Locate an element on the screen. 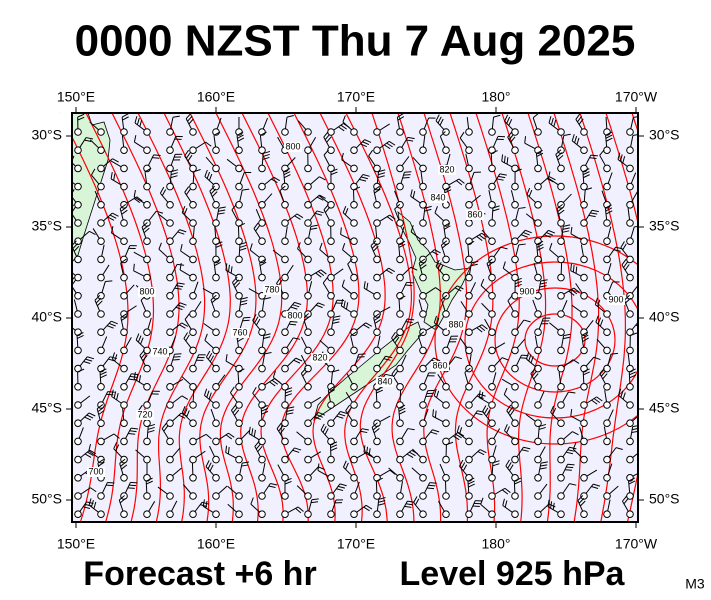 This screenshot has width=711, height=600. lat-tick-label: 30°S is located at coordinates (46, 135).